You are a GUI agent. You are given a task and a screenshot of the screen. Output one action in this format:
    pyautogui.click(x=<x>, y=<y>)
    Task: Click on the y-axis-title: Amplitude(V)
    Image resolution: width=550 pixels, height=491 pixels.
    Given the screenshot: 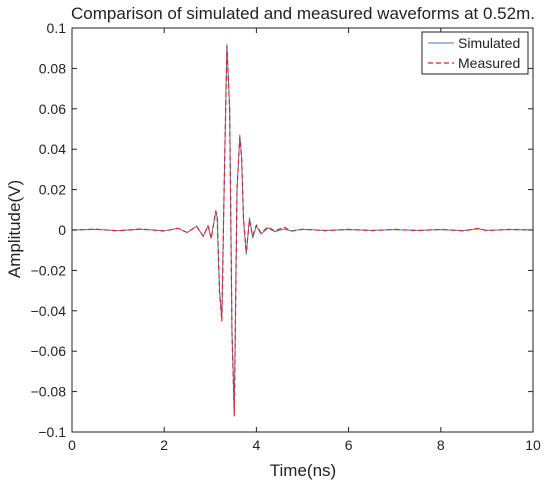 What is the action you would take?
    pyautogui.click(x=14, y=229)
    